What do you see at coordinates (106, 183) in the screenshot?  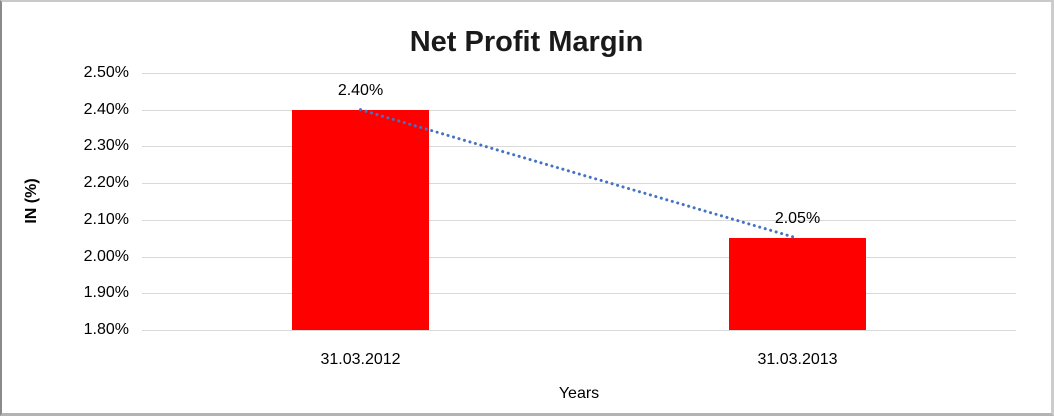 I see `y-tick-label: 2.20%` at bounding box center [106, 183].